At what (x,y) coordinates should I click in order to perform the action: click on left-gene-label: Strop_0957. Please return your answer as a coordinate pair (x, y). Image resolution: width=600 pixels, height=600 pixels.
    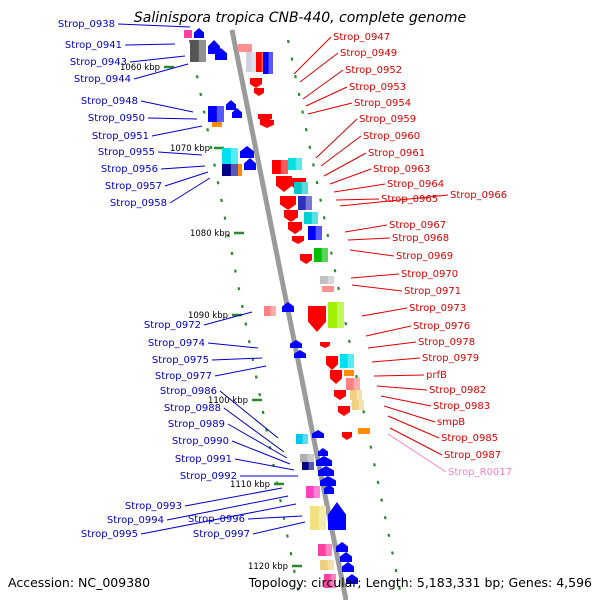
    Looking at the image, I should click on (133, 186).